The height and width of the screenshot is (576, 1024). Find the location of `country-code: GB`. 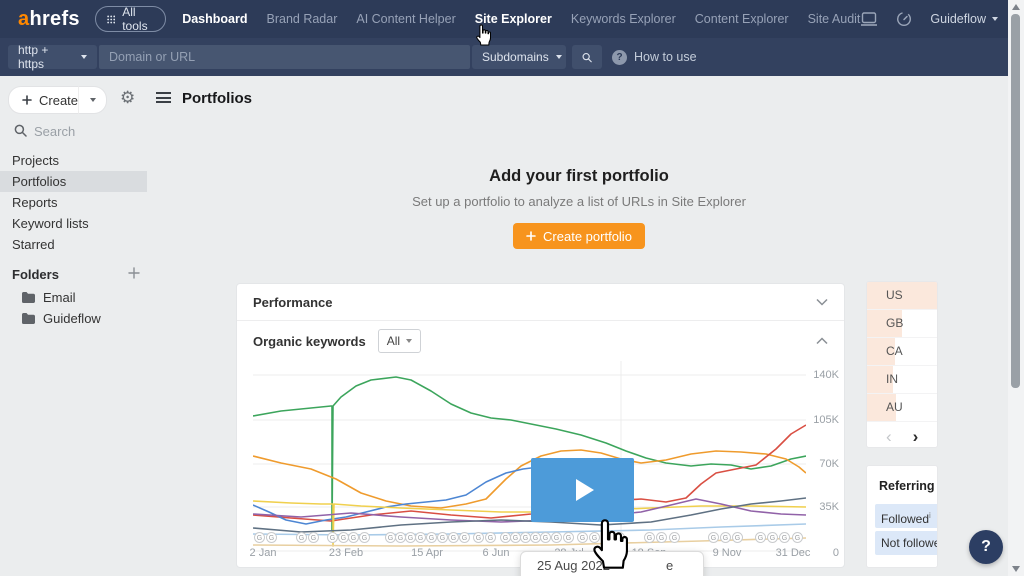

country-code: GB is located at coordinates (895, 323).